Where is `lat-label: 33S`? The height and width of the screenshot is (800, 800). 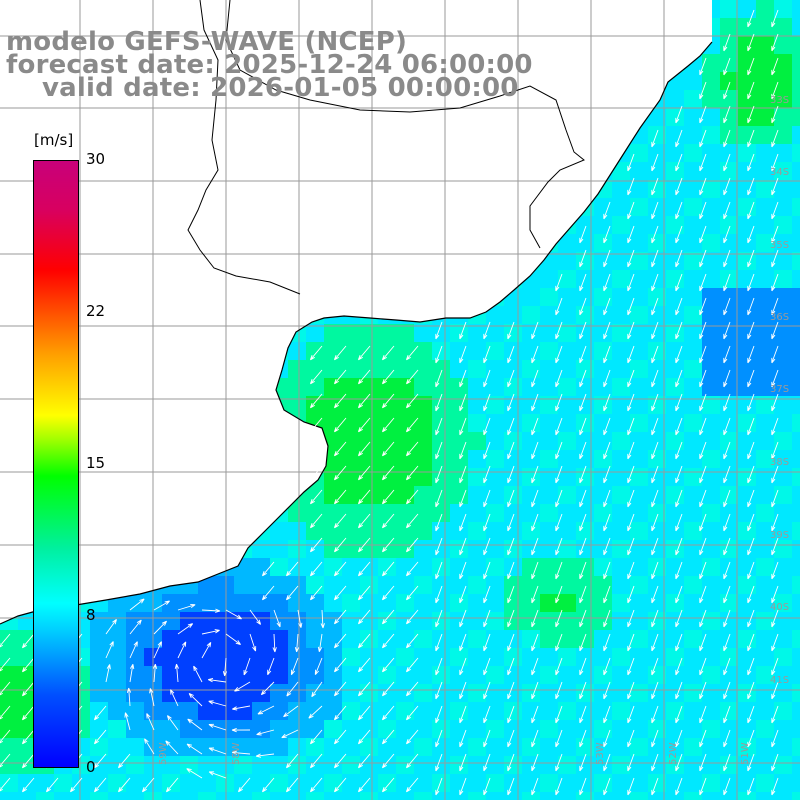 lat-label: 33S is located at coordinates (780, 100).